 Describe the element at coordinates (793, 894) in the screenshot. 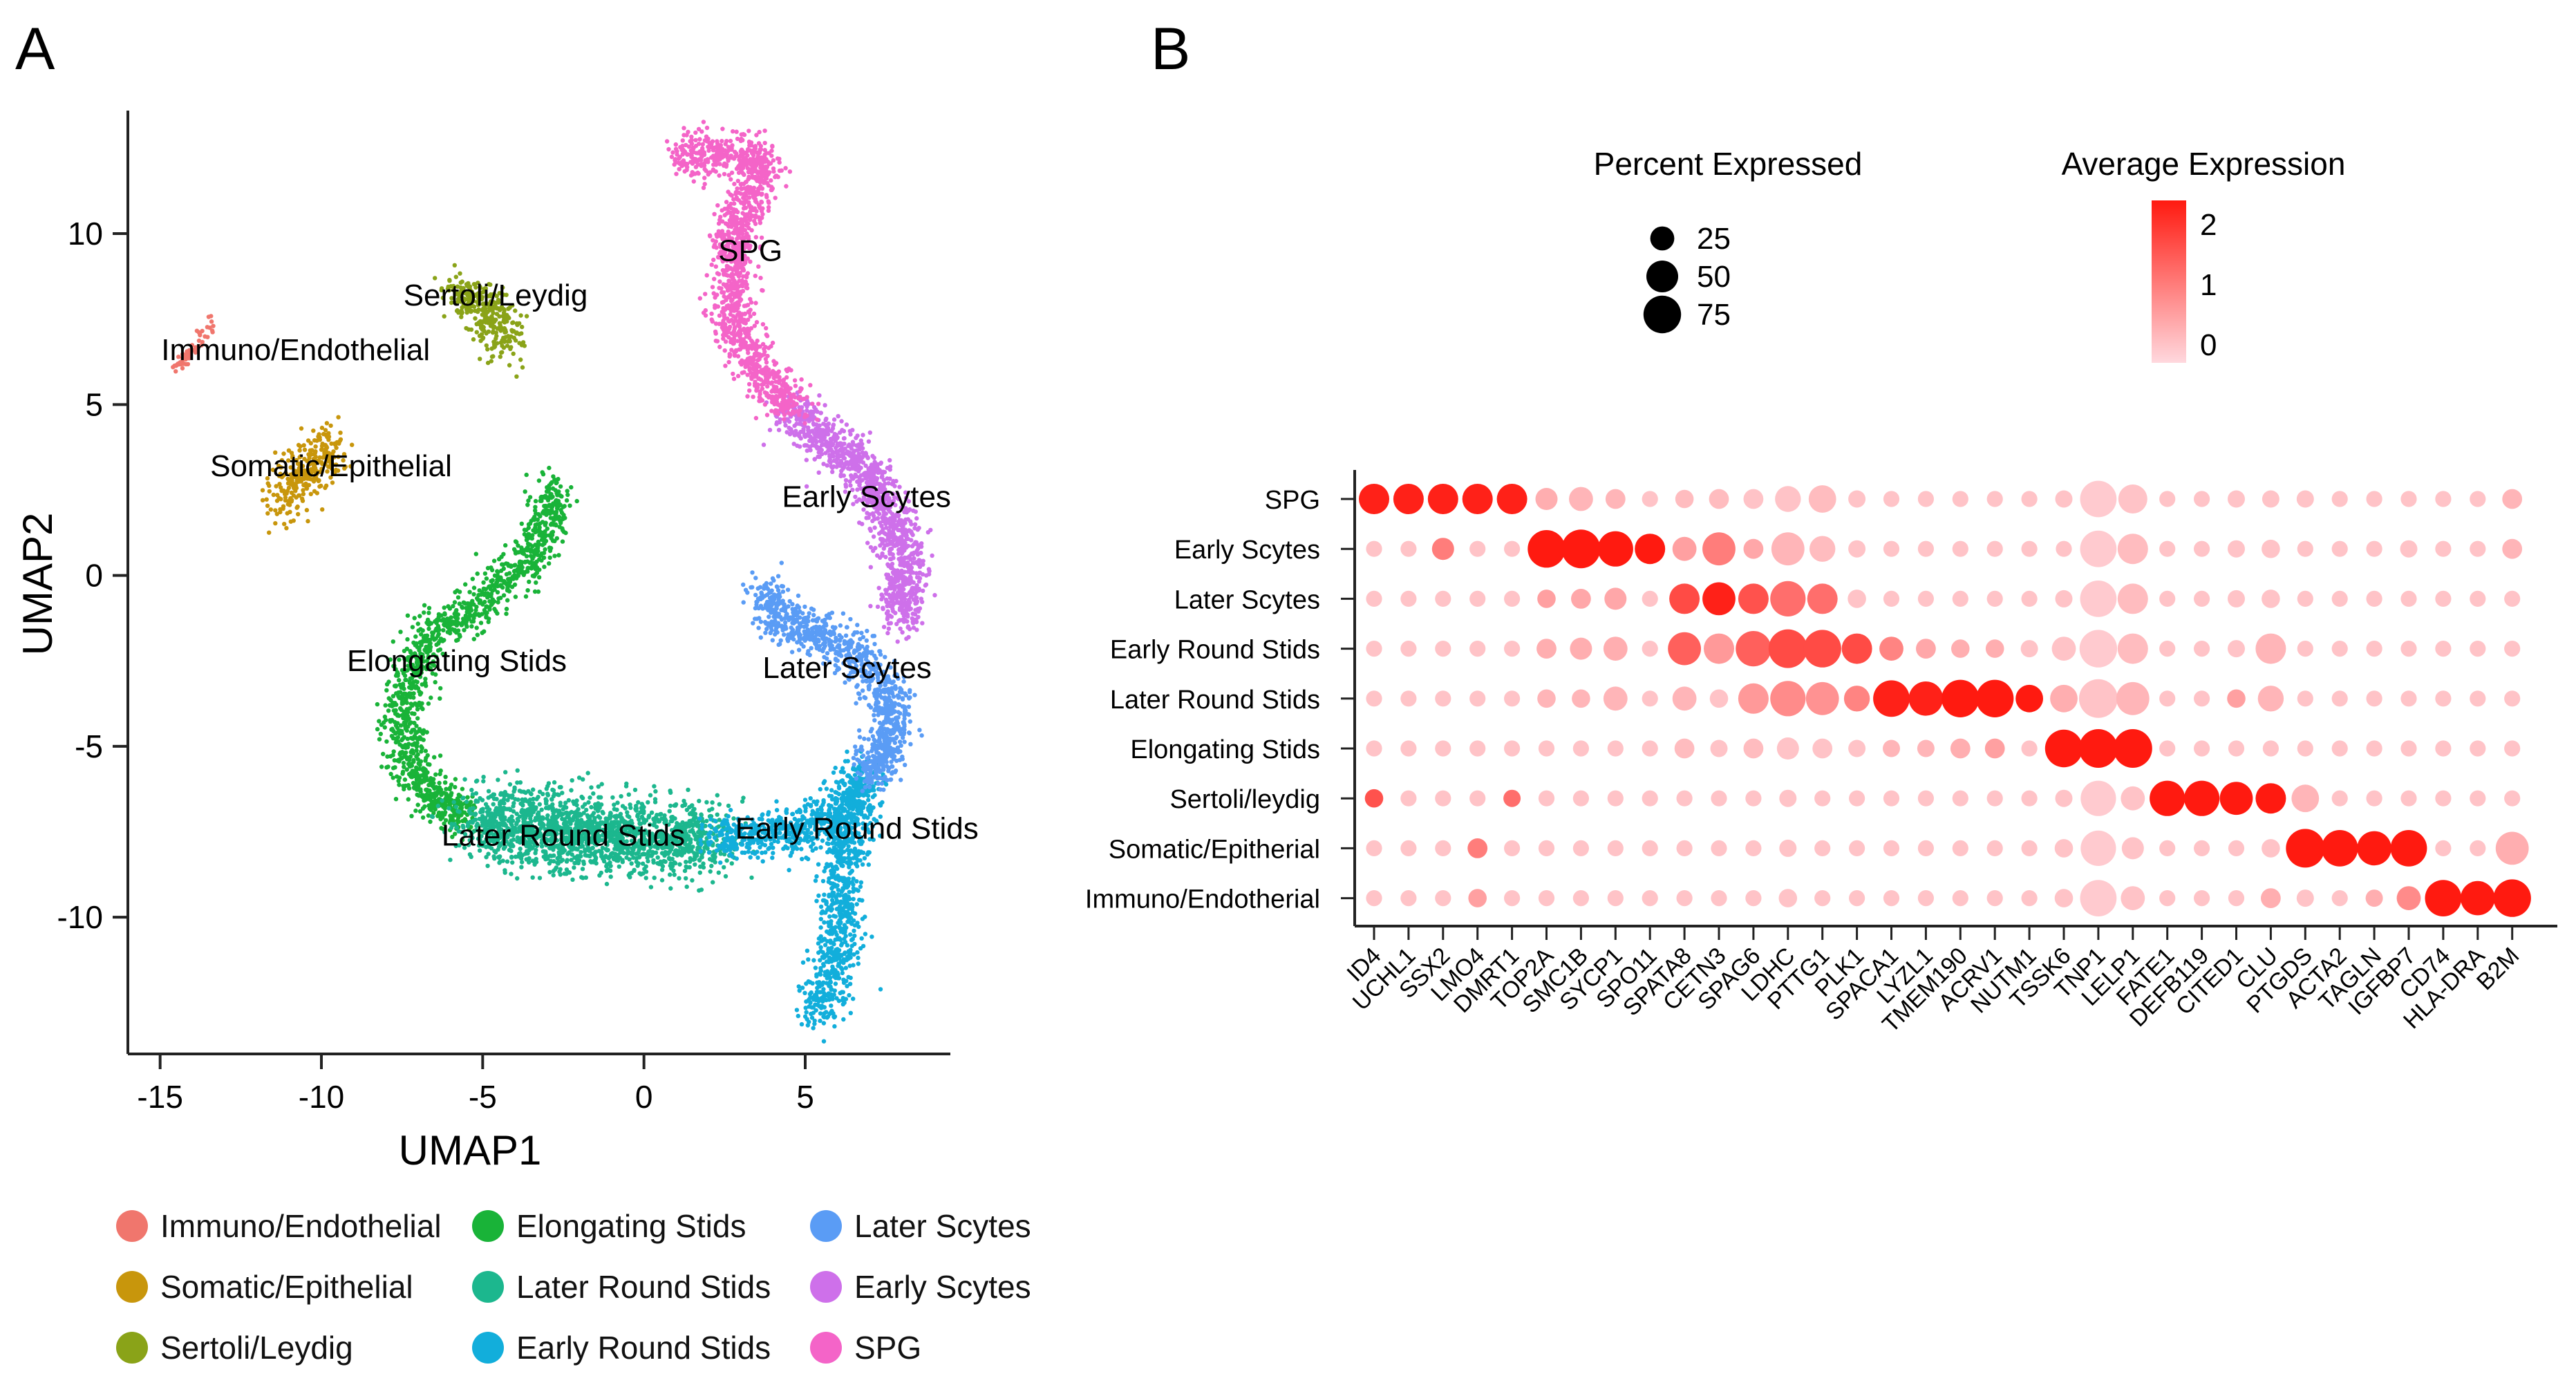

I see `umap-cluster-early-round-stids` at that location.